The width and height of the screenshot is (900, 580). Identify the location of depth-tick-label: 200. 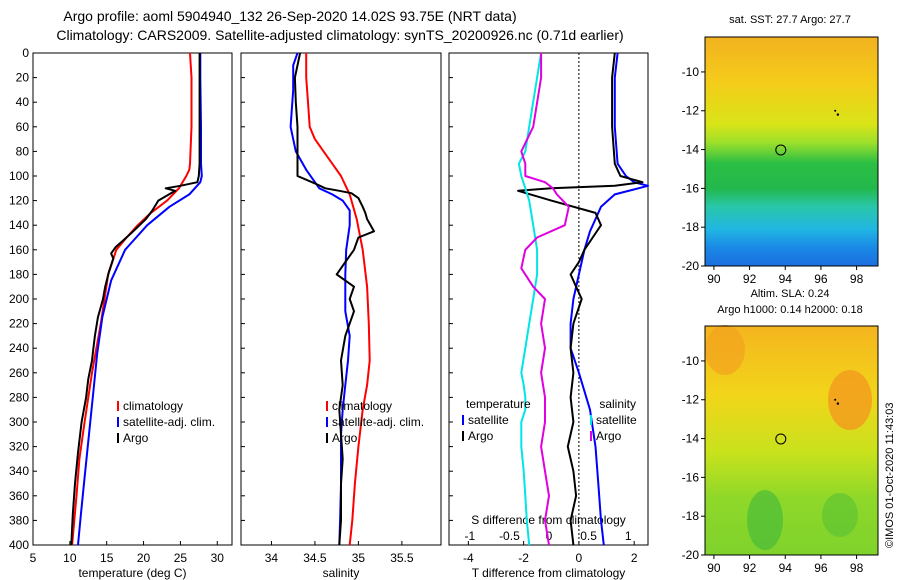
(19, 299).